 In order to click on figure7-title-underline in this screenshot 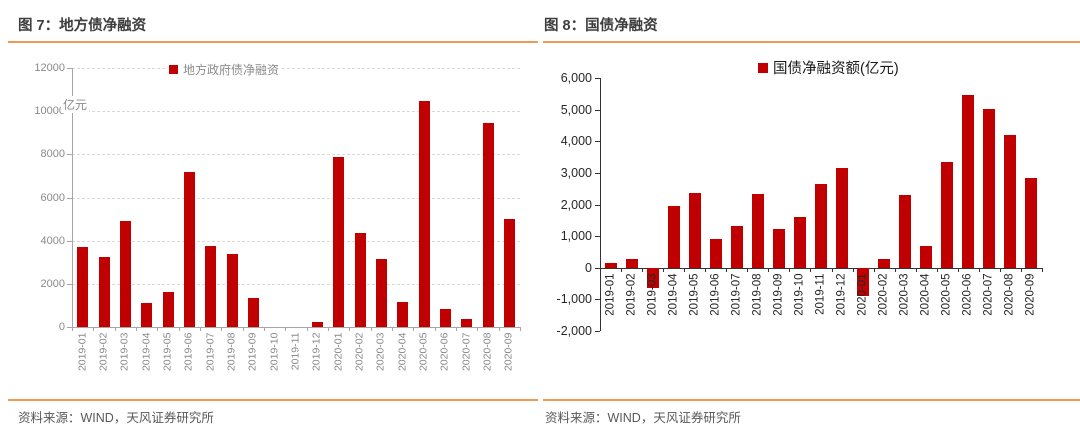, I will do `click(273, 42)`.